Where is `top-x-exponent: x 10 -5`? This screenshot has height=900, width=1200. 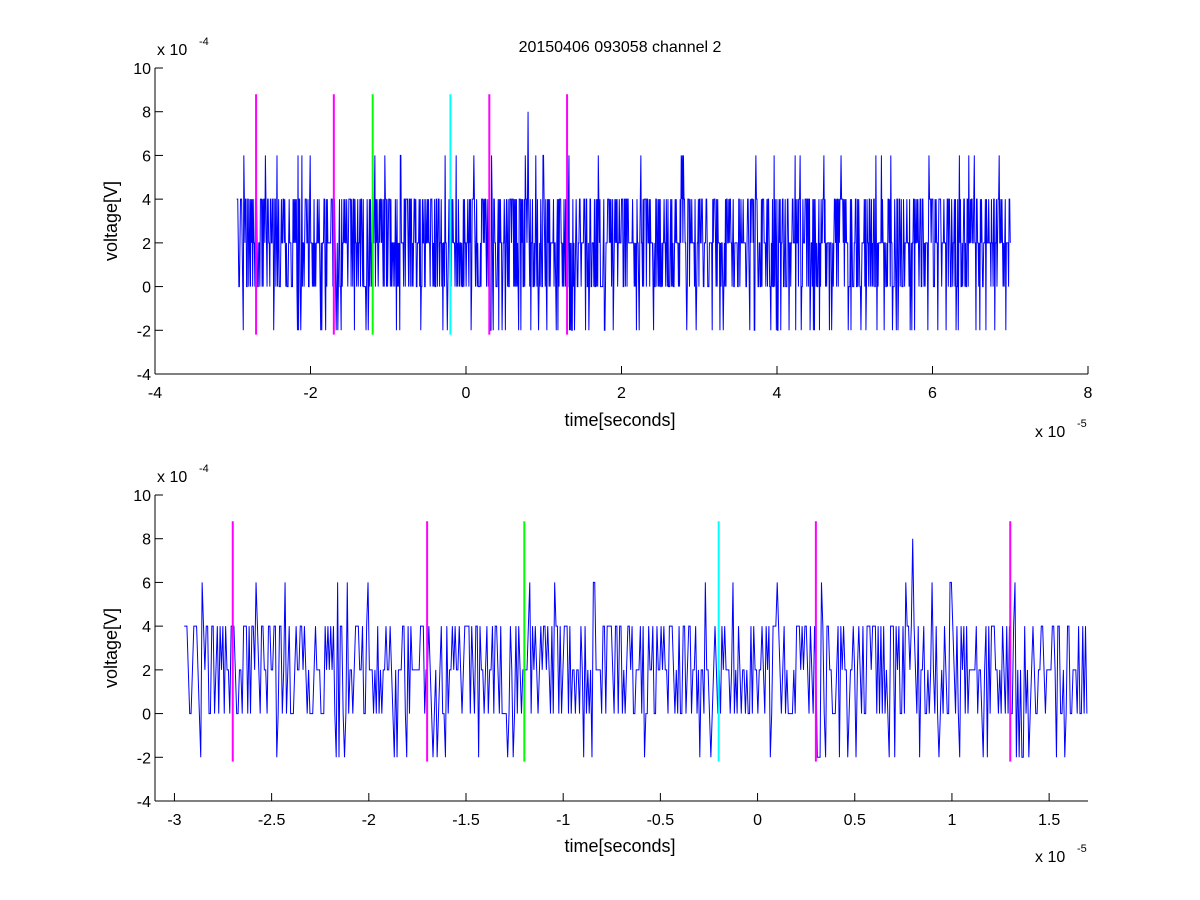
top-x-exponent: x 10 -5 is located at coordinates (1061, 429).